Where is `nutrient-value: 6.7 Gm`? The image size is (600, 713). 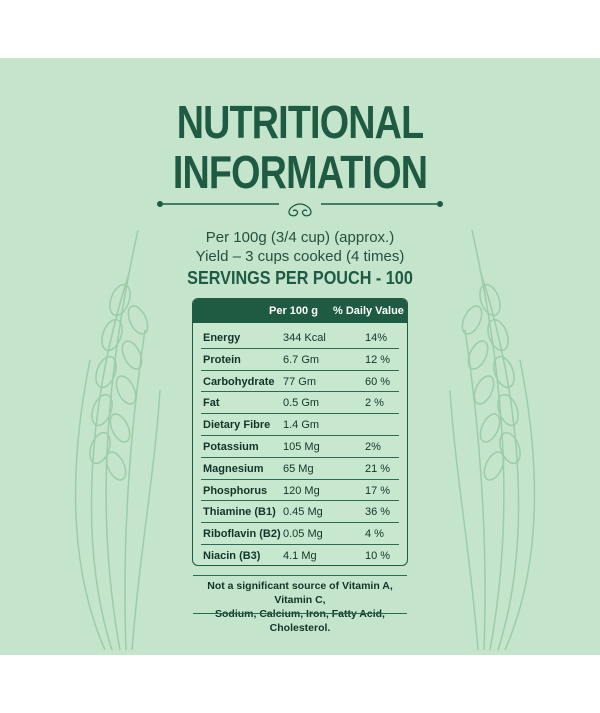
nutrient-value: 6.7 Gm is located at coordinates (301, 359).